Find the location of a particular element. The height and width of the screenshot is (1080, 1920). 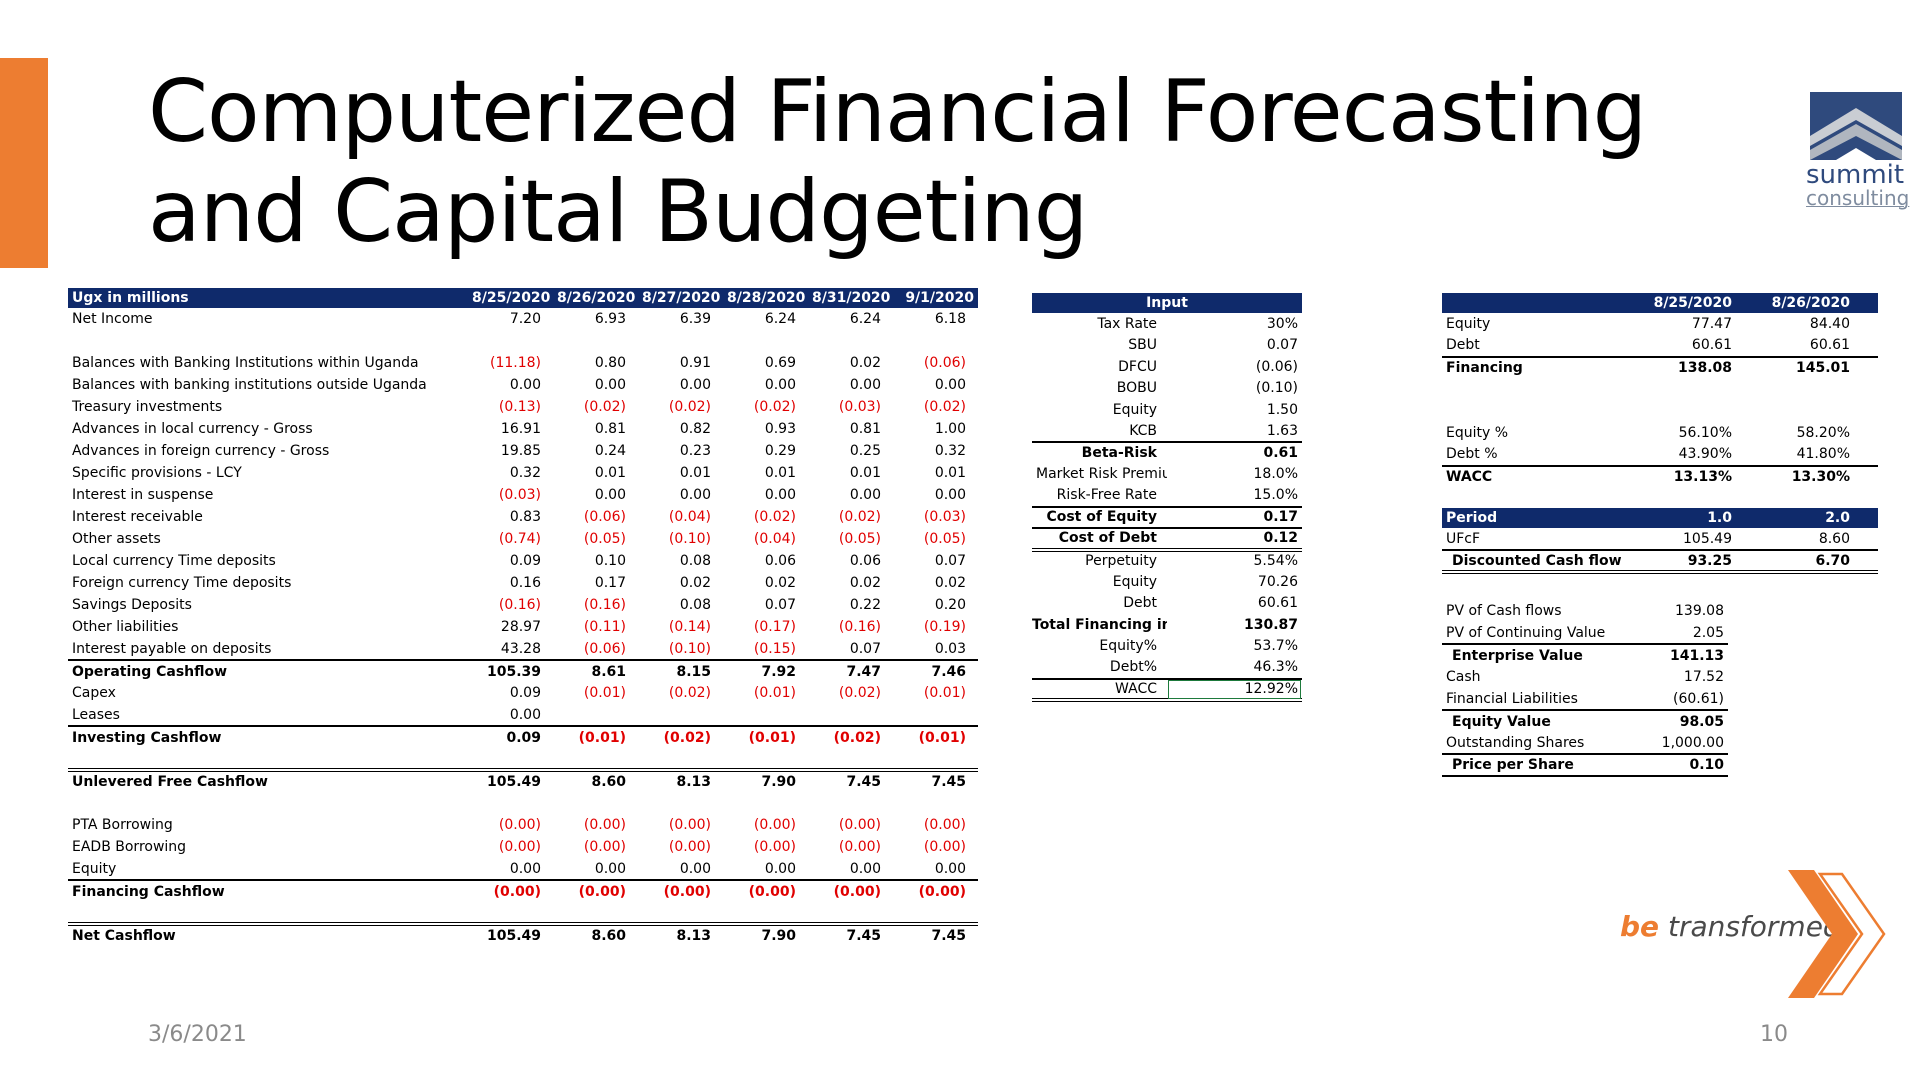

row-value: (0.74) is located at coordinates (519, 539).